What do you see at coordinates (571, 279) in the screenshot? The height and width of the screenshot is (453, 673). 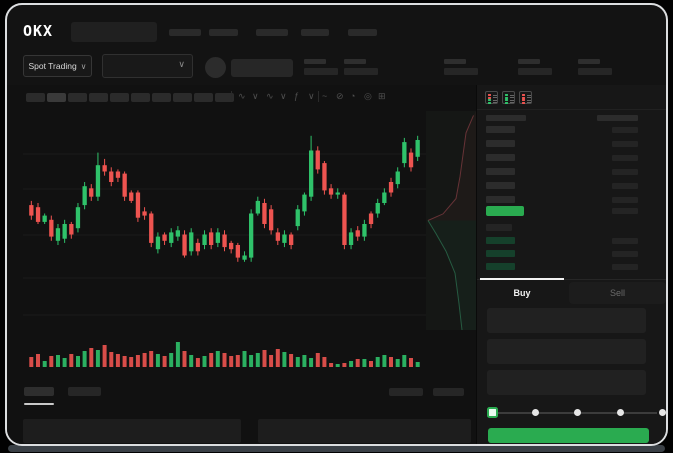 I see `tabs-divider` at bounding box center [571, 279].